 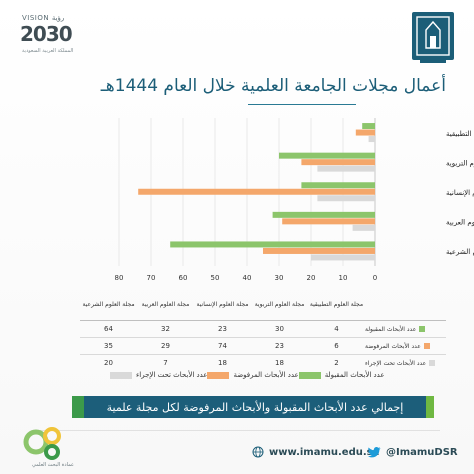 I want to click on chart-tick-labels: 0 10 20 30 40 50 60 70 80, so click(x=246, y=278).